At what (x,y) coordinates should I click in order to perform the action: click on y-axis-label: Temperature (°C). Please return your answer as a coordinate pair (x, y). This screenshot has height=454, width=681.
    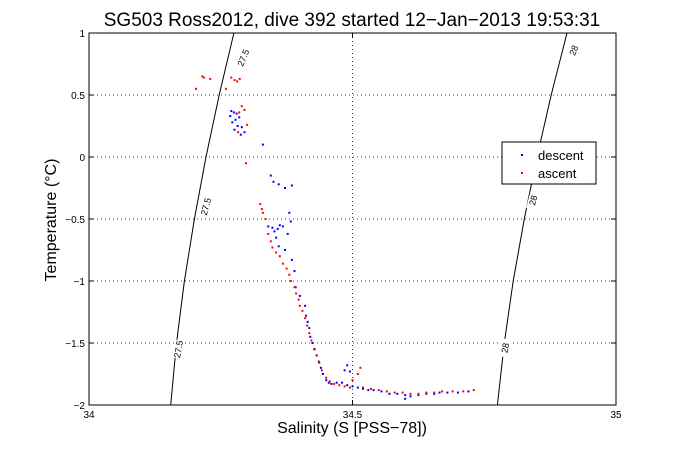
    Looking at the image, I should click on (51, 220).